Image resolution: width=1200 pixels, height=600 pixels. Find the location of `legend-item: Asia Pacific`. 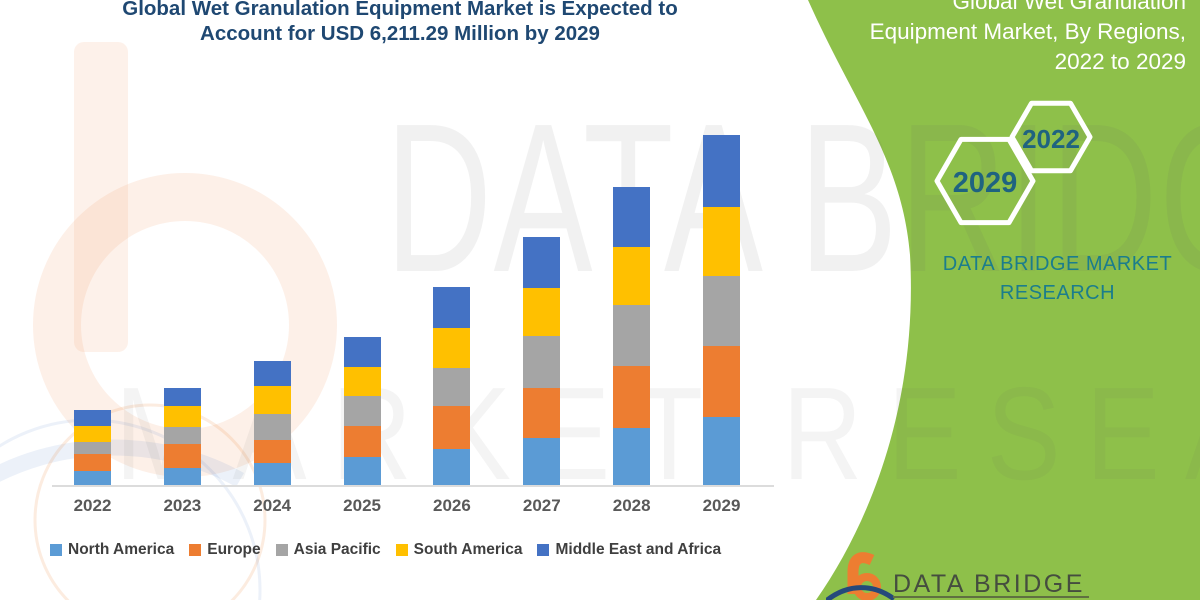

legend-item: Asia Pacific is located at coordinates (328, 550).